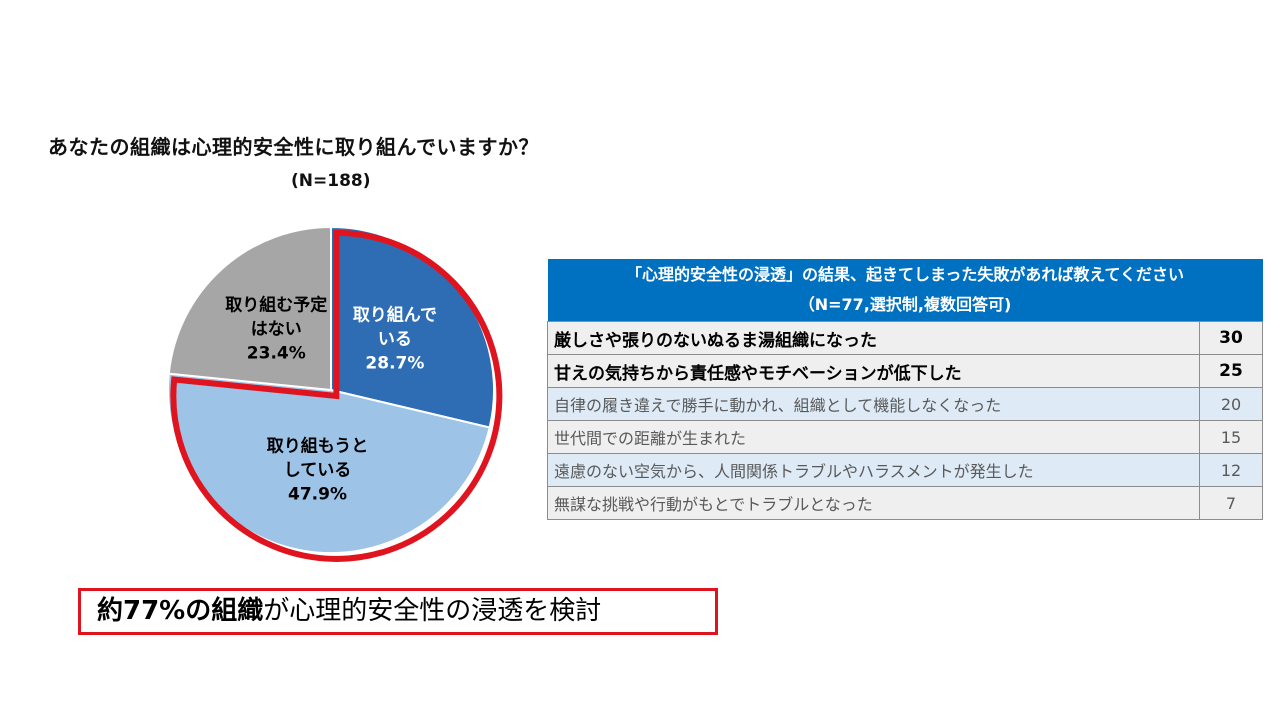 This screenshot has height=720, width=1280. Describe the element at coordinates (395, 339) in the screenshot. I see `slice-category-label: いる` at that location.